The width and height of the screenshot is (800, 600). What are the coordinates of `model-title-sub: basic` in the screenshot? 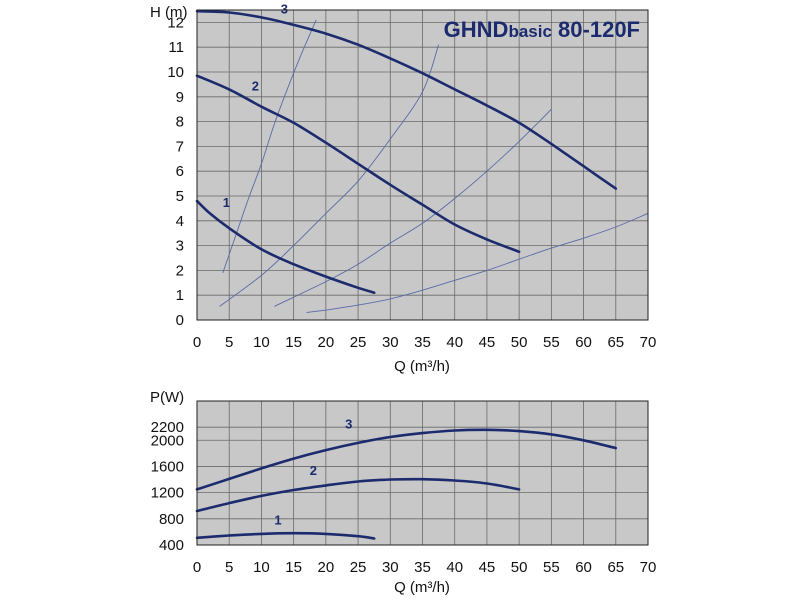 It's located at (529, 31).